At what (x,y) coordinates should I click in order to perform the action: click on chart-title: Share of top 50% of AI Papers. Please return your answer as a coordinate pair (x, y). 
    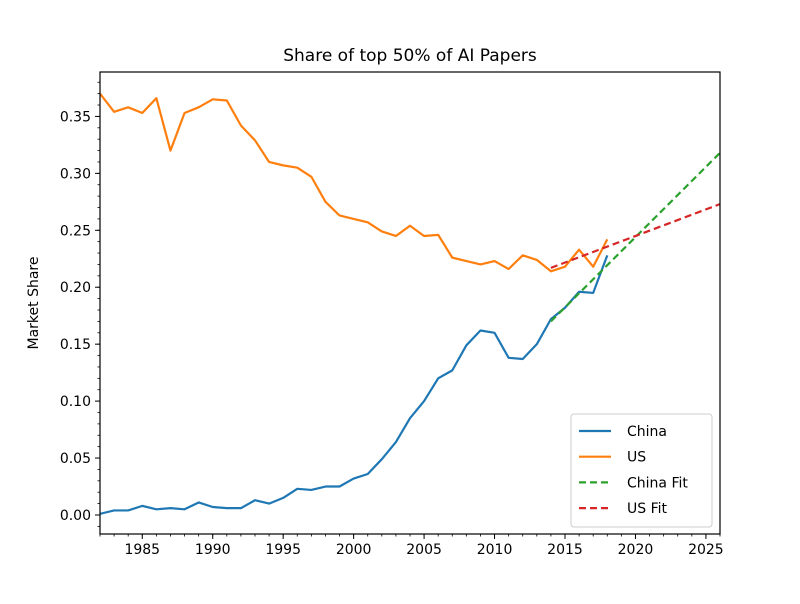
    Looking at the image, I should click on (410, 56).